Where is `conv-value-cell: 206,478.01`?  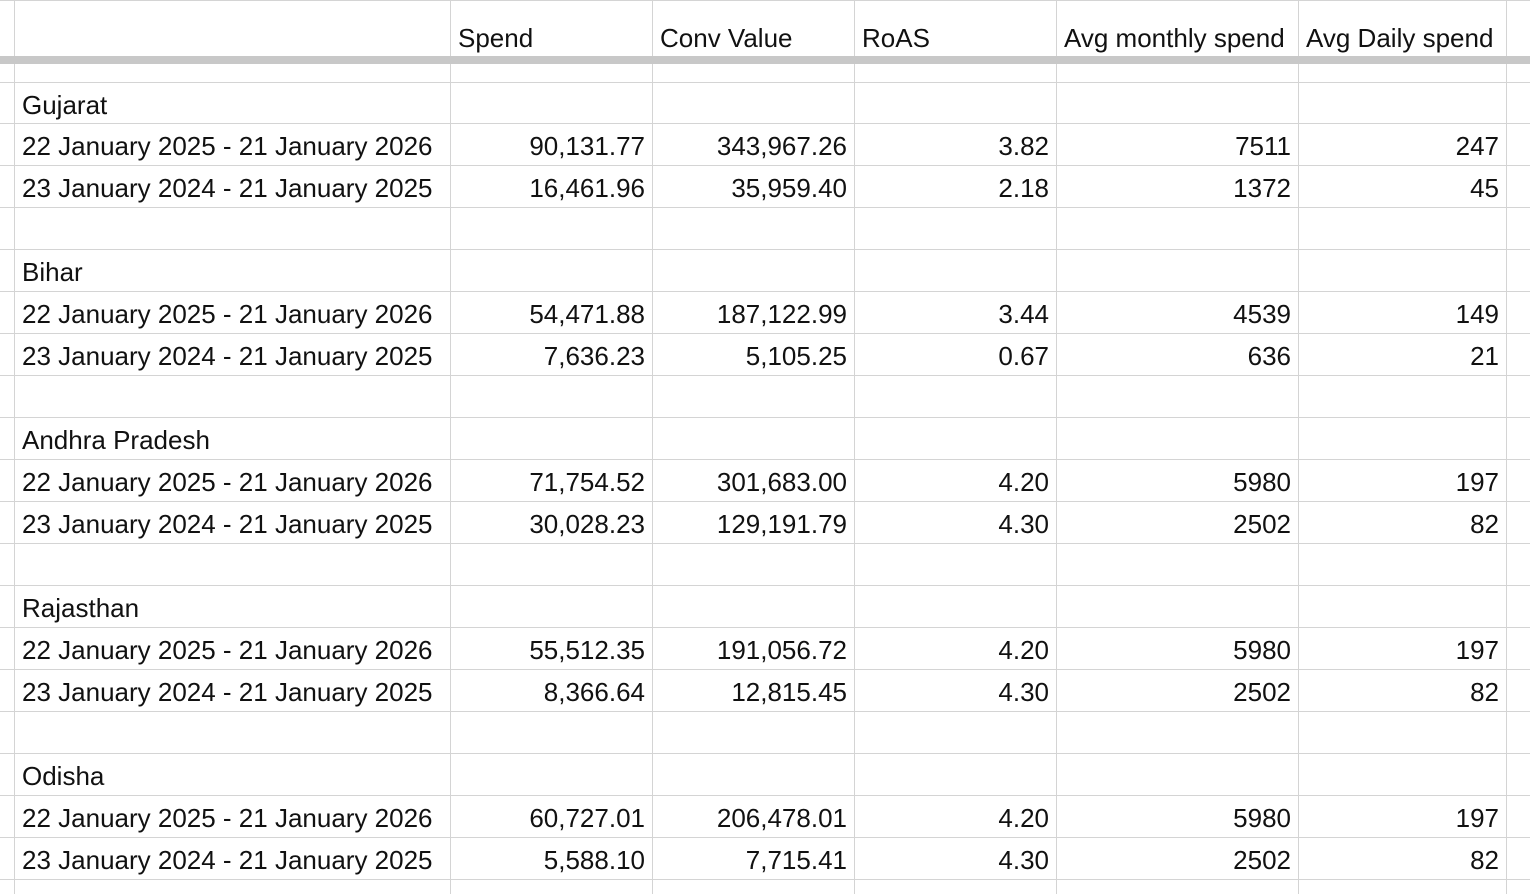 conv-value-cell: 206,478.01 is located at coordinates (781, 818).